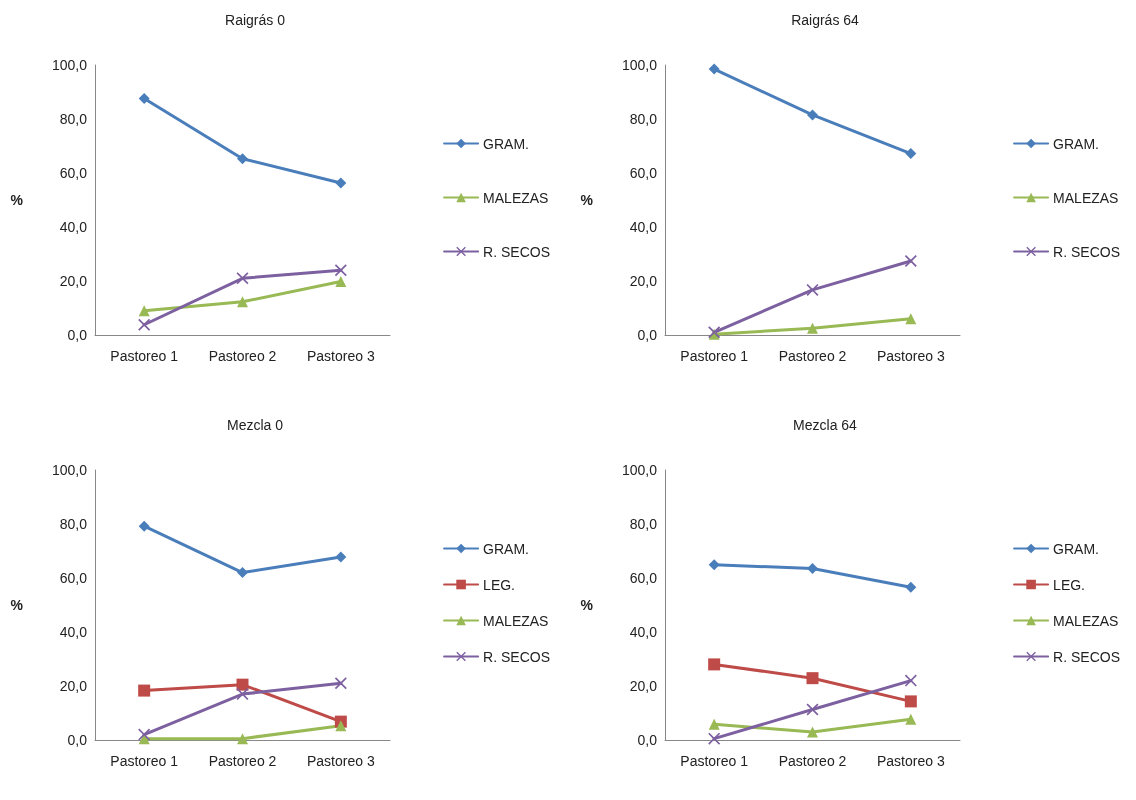 Image resolution: width=1136 pixels, height=800 pixels. Describe the element at coordinates (255, 20) in the screenshot. I see `chart-title: Raigrás 0` at that location.